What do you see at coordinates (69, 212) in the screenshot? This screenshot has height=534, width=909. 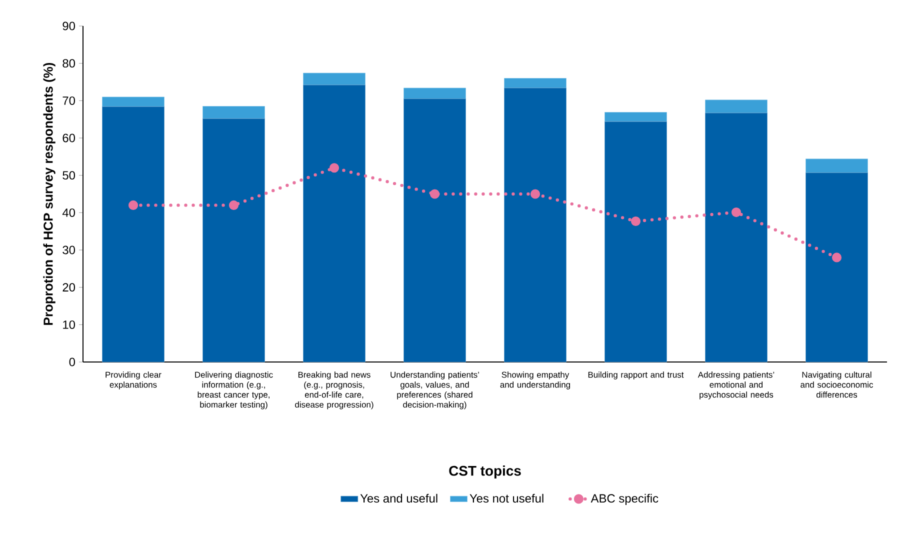 I see `y-tick-label: 40` at bounding box center [69, 212].